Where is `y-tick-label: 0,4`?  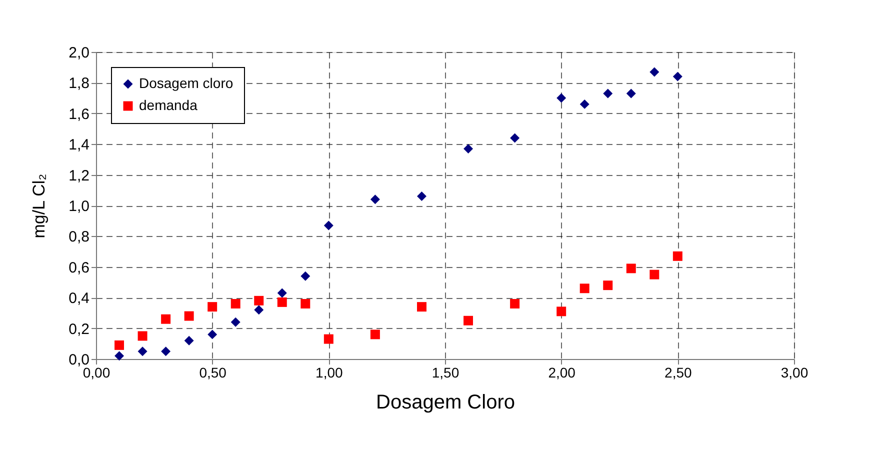 y-tick-label: 0,4 is located at coordinates (79, 299).